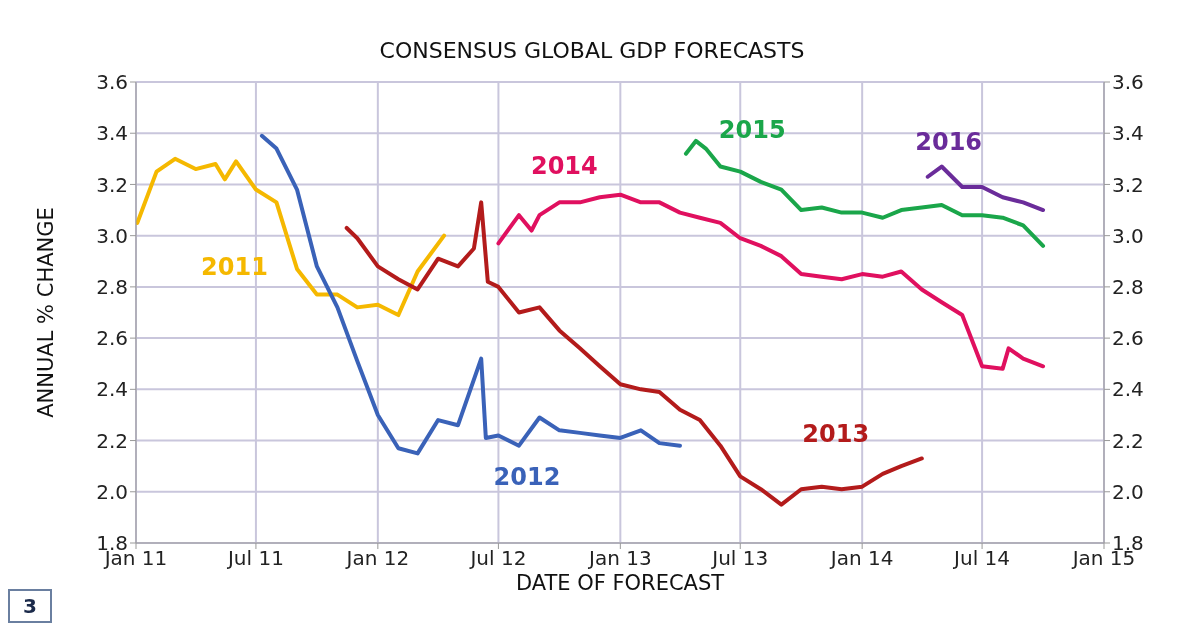  Describe the element at coordinates (1128, 286) in the screenshot. I see `y2-tick-label: 2.8` at that location.